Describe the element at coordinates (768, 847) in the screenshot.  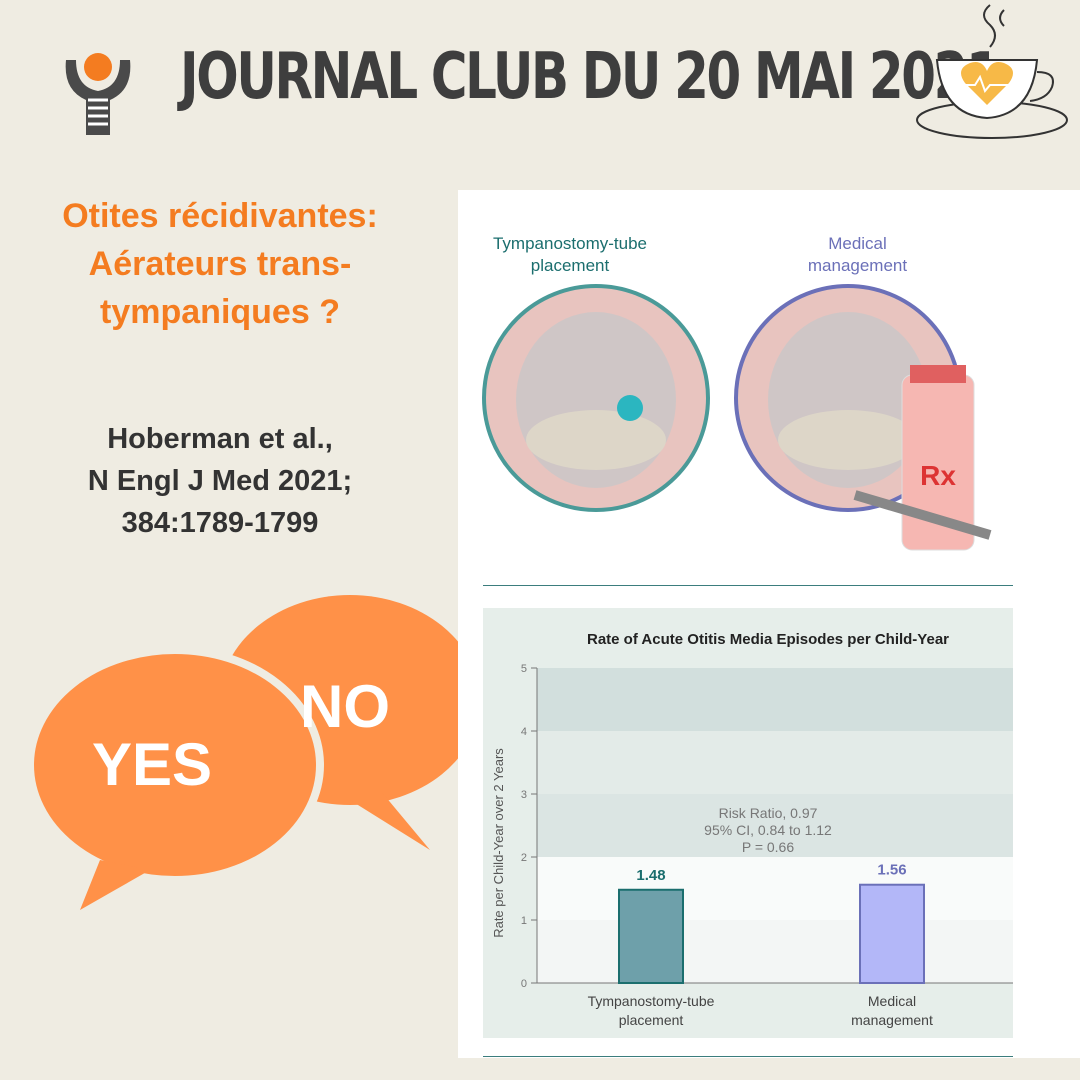
I see `annotation-line: P = 0.66` at that location.